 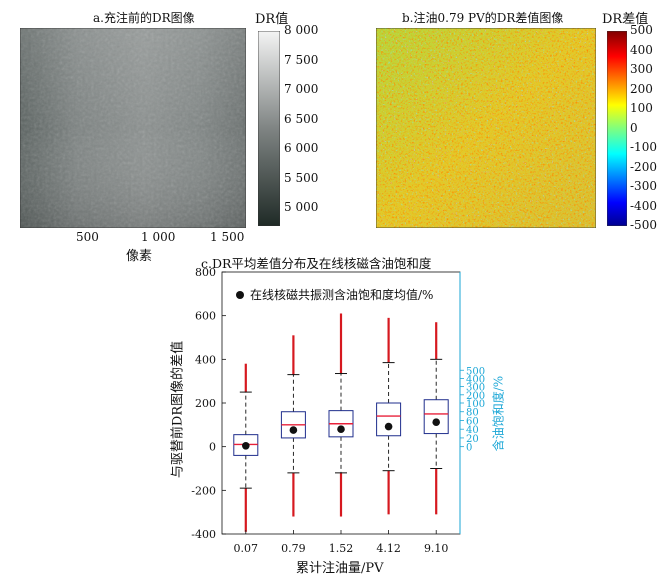 What do you see at coordinates (388, 548) in the screenshot?
I see `x-tick-label: 4.12` at bounding box center [388, 548].